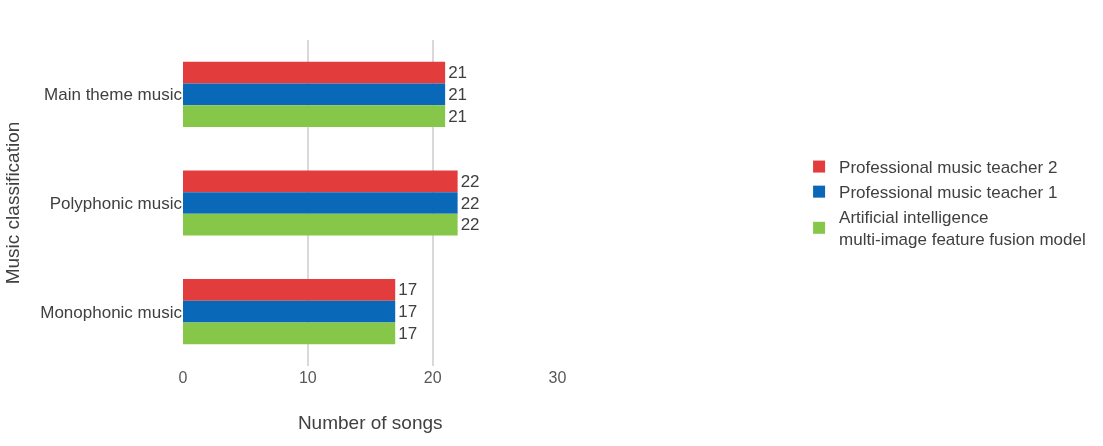 The width and height of the screenshot is (1103, 446). Describe the element at coordinates (962, 229) in the screenshot. I see `legend-label: Artificial intelligence multi-image feature fusion model` at that location.